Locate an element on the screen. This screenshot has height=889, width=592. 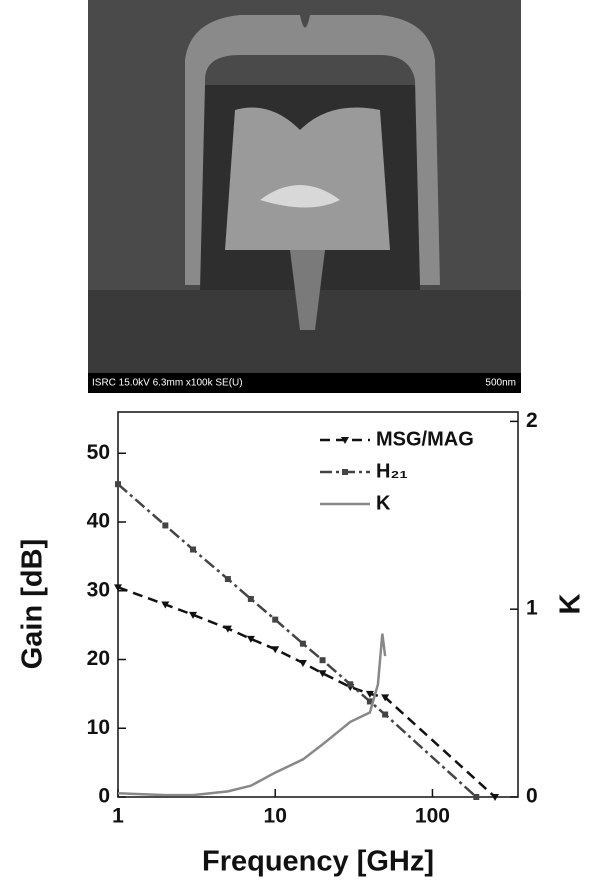
image-scale: 500nm is located at coordinates (500, 383).